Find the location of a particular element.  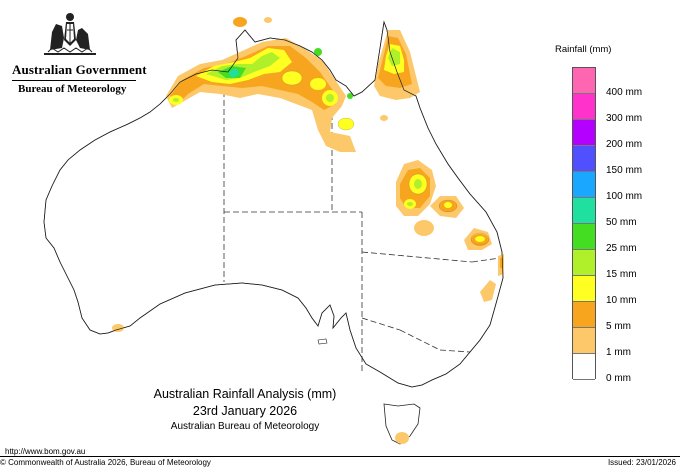

map-date: 23rd January 2026 is located at coordinates (245, 411).